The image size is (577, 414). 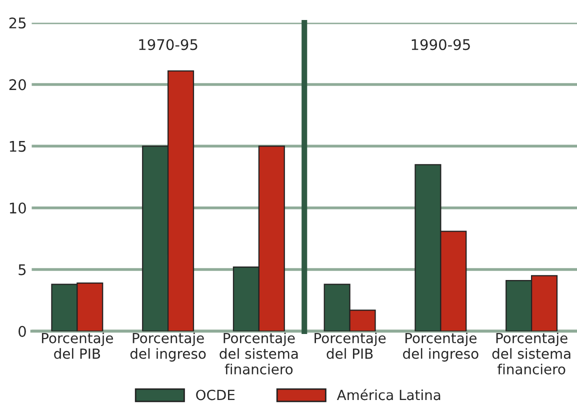 What do you see at coordinates (215, 395) in the screenshot?
I see `legend-label: OCDE` at bounding box center [215, 395].